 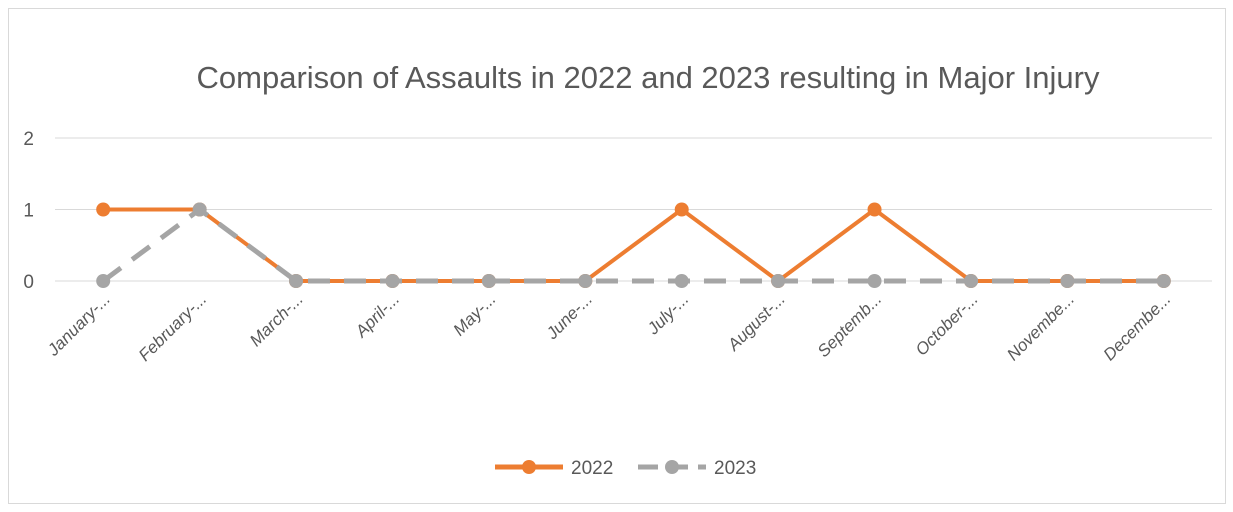 I want to click on legend-label: 2022, so click(x=592, y=468).